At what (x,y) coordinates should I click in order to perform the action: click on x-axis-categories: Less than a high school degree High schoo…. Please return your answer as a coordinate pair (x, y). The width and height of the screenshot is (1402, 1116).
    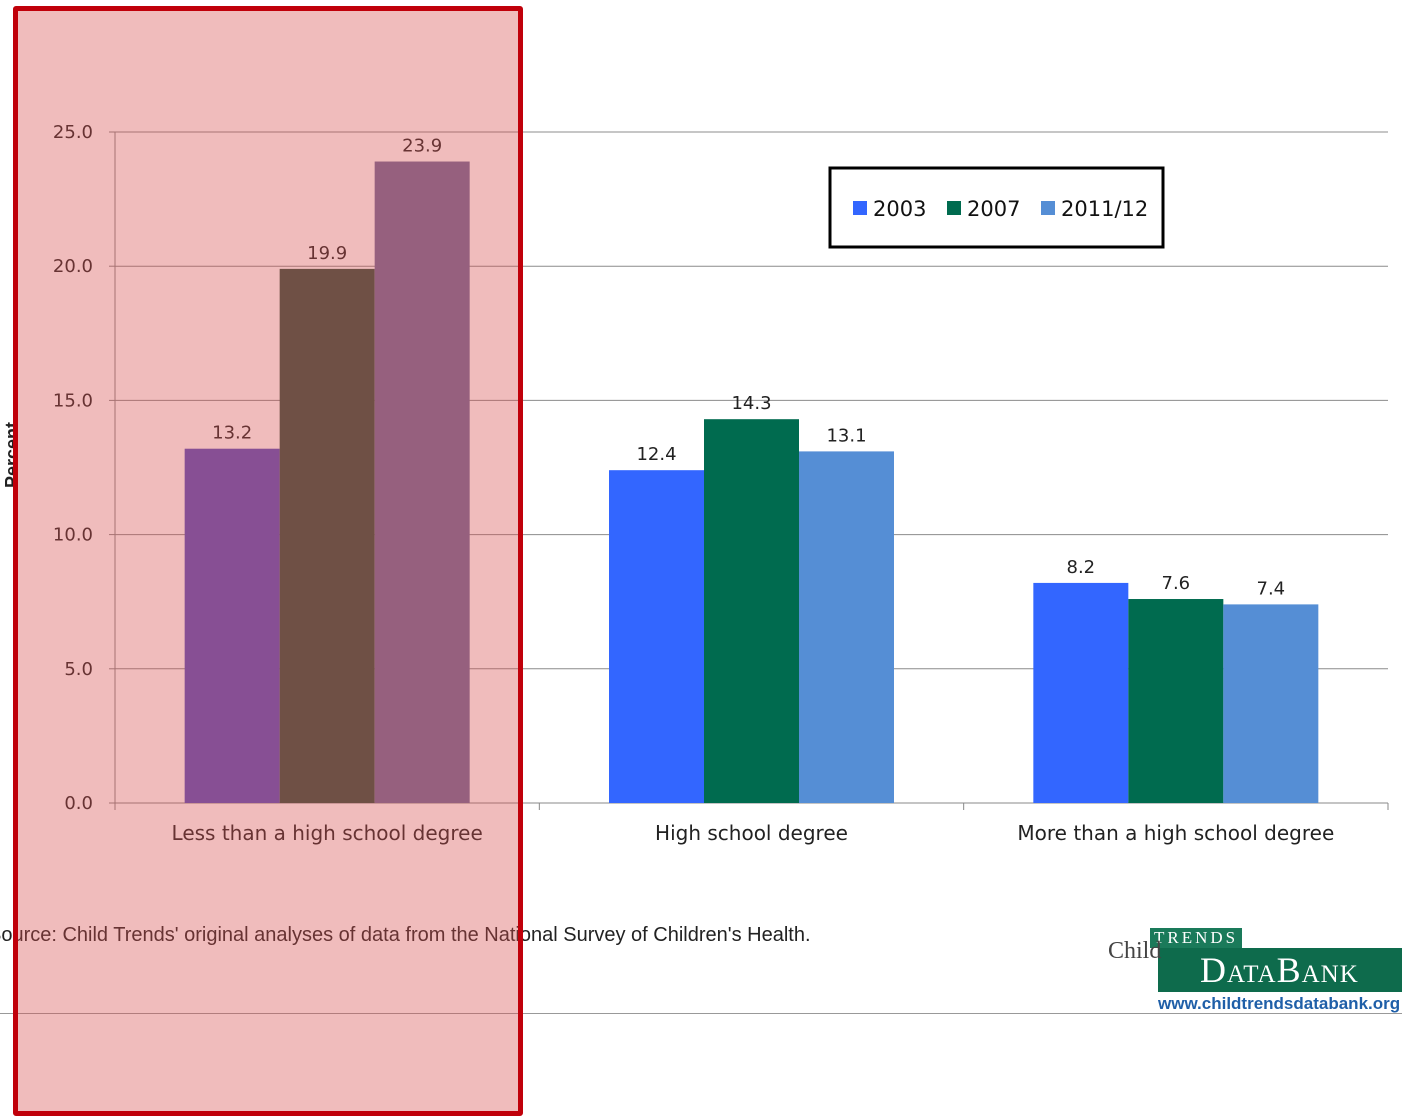
    Looking at the image, I should click on (753, 833).